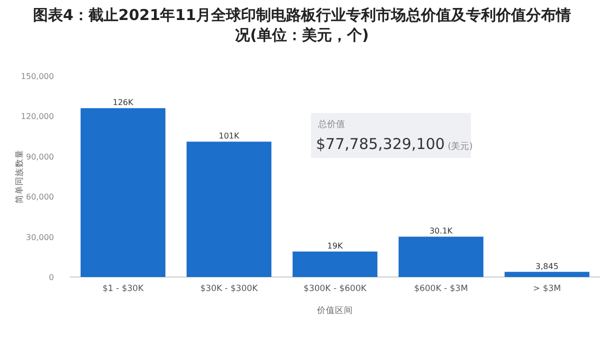 Image resolution: width=605 pixels, height=358 pixels. Describe the element at coordinates (331, 124) in the screenshot. I see `annotation: 总价值` at that location.